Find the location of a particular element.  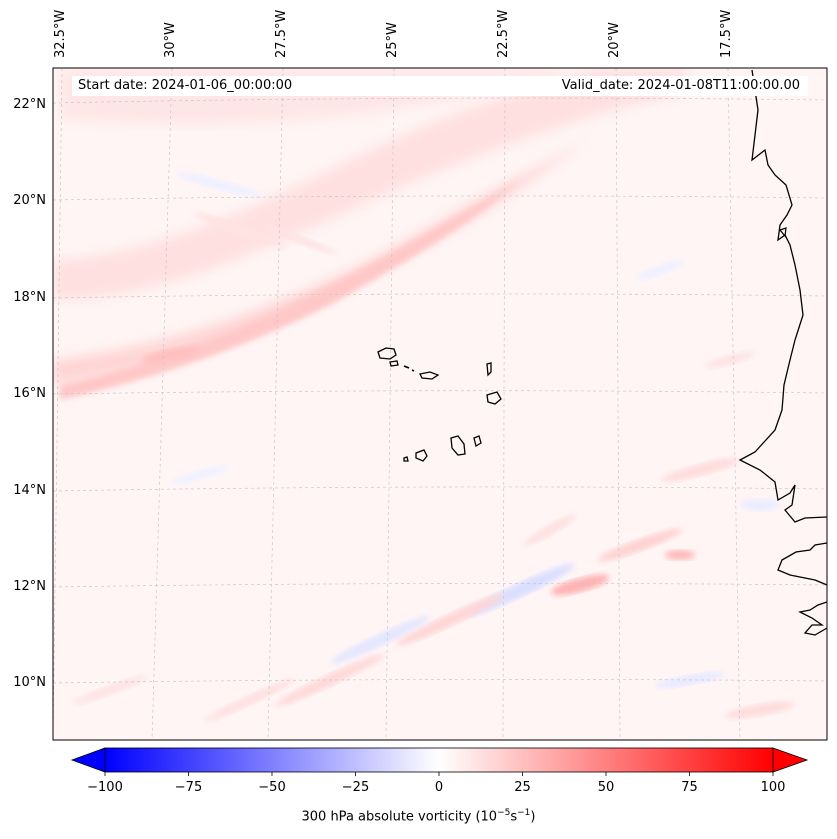

jet-band-core is located at coordinates (290, 290).